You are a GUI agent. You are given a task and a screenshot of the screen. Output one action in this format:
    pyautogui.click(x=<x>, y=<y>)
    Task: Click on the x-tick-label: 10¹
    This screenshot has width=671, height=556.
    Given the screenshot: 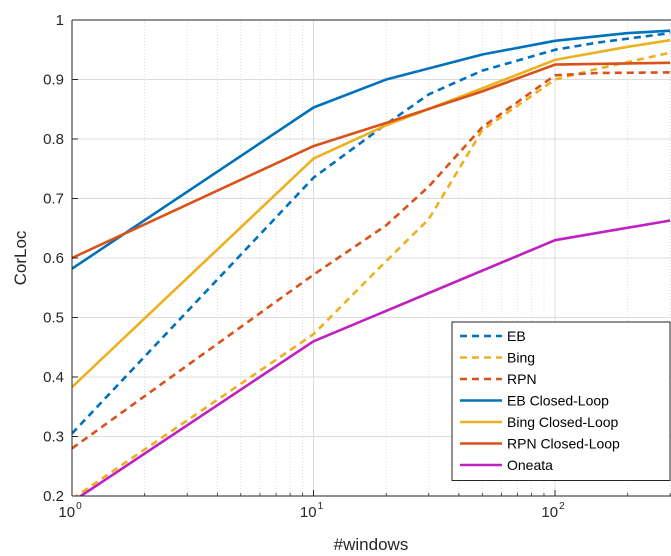 What is the action you would take?
    pyautogui.click(x=312, y=511)
    